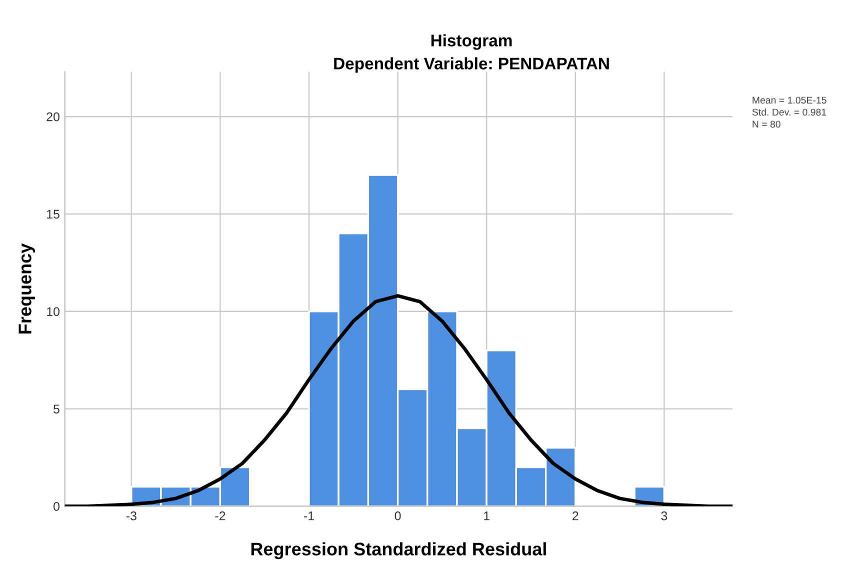 Image resolution: width=842 pixels, height=565 pixels. I want to click on y-tick-label: 10, so click(53, 311).